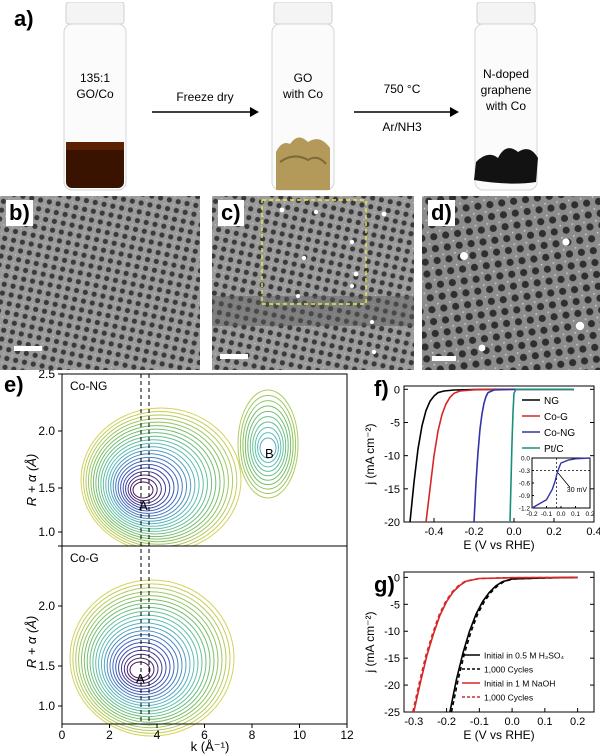 The height and width of the screenshot is (754, 600). Describe the element at coordinates (577, 490) in the screenshot. I see `inset-annotation: 30 mV` at that location.